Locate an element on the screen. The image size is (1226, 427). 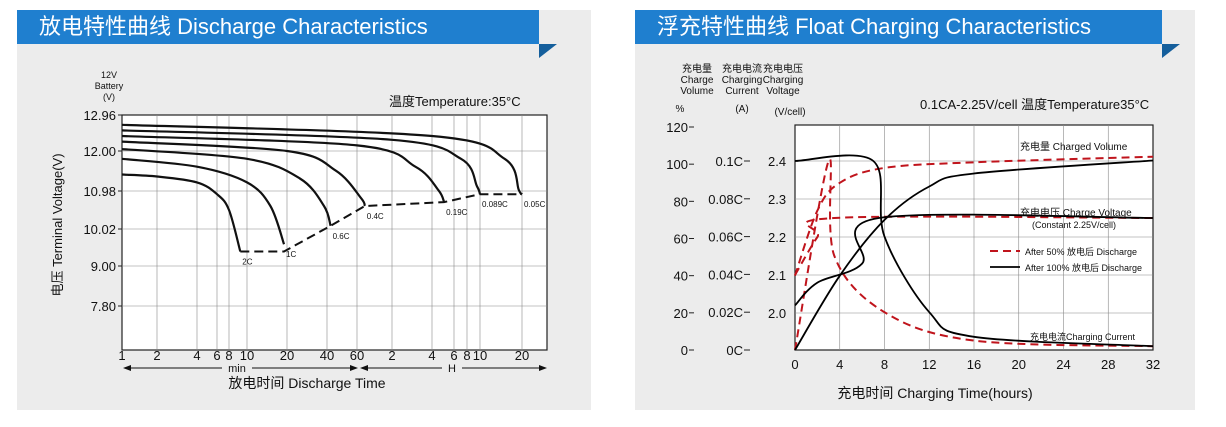
x-unit-min: min is located at coordinates (237, 369).